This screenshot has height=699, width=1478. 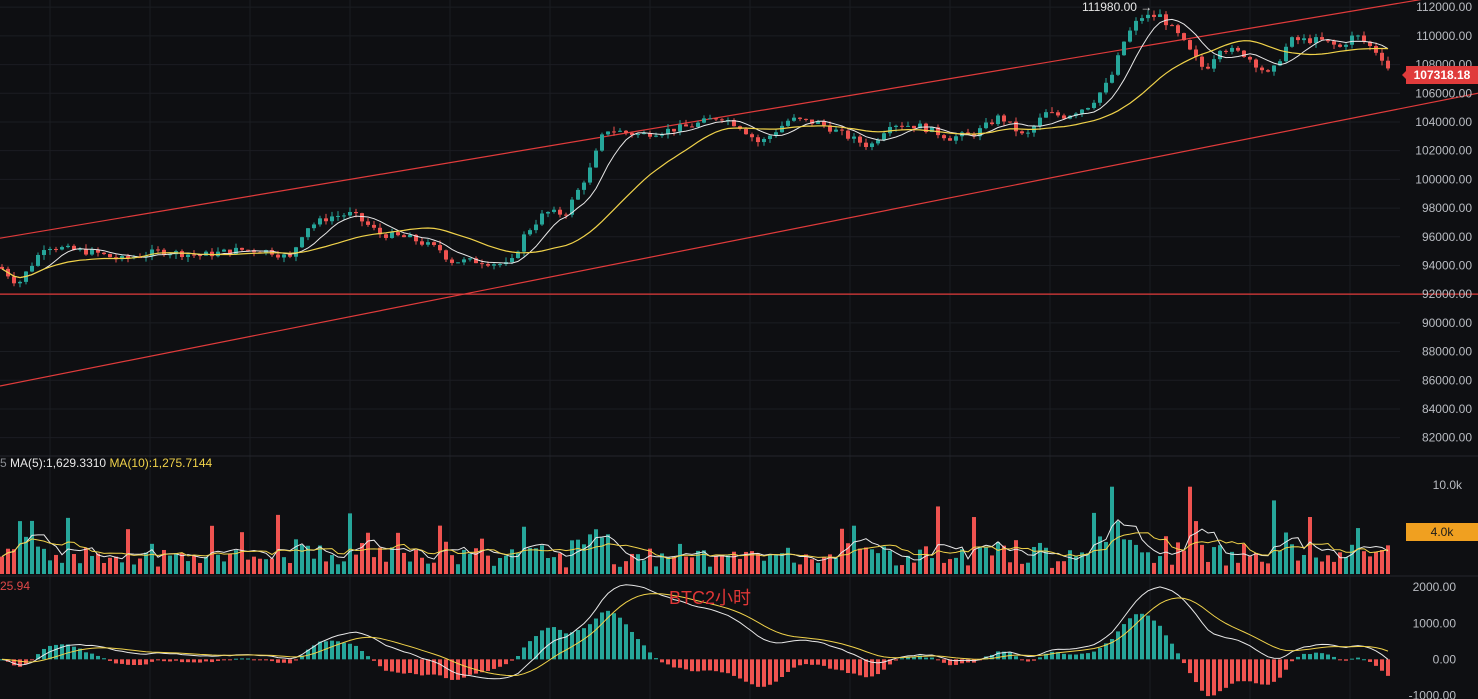 What do you see at coordinates (1435, 587) in the screenshot?
I see `macd-tick-label: 2000.00` at bounding box center [1435, 587].